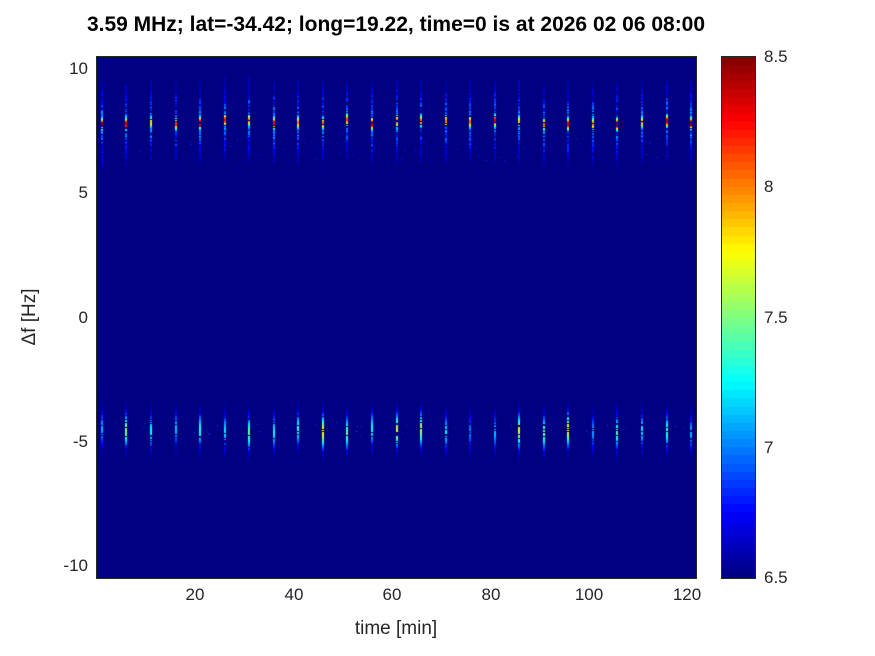 The width and height of the screenshot is (875, 656). Describe the element at coordinates (83, 192) in the screenshot. I see `y-tick-label: 5` at that location.